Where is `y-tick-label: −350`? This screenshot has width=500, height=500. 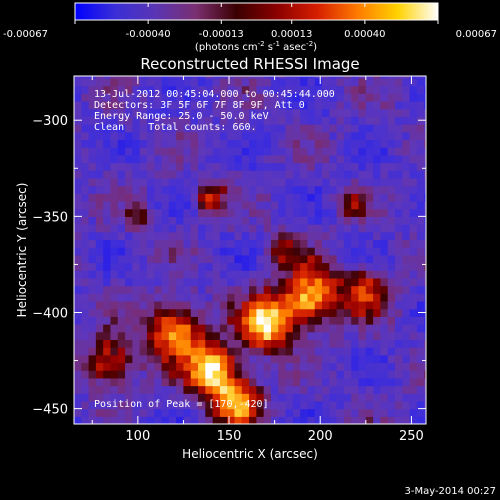 y-tick-label: −350 is located at coordinates (50, 217).